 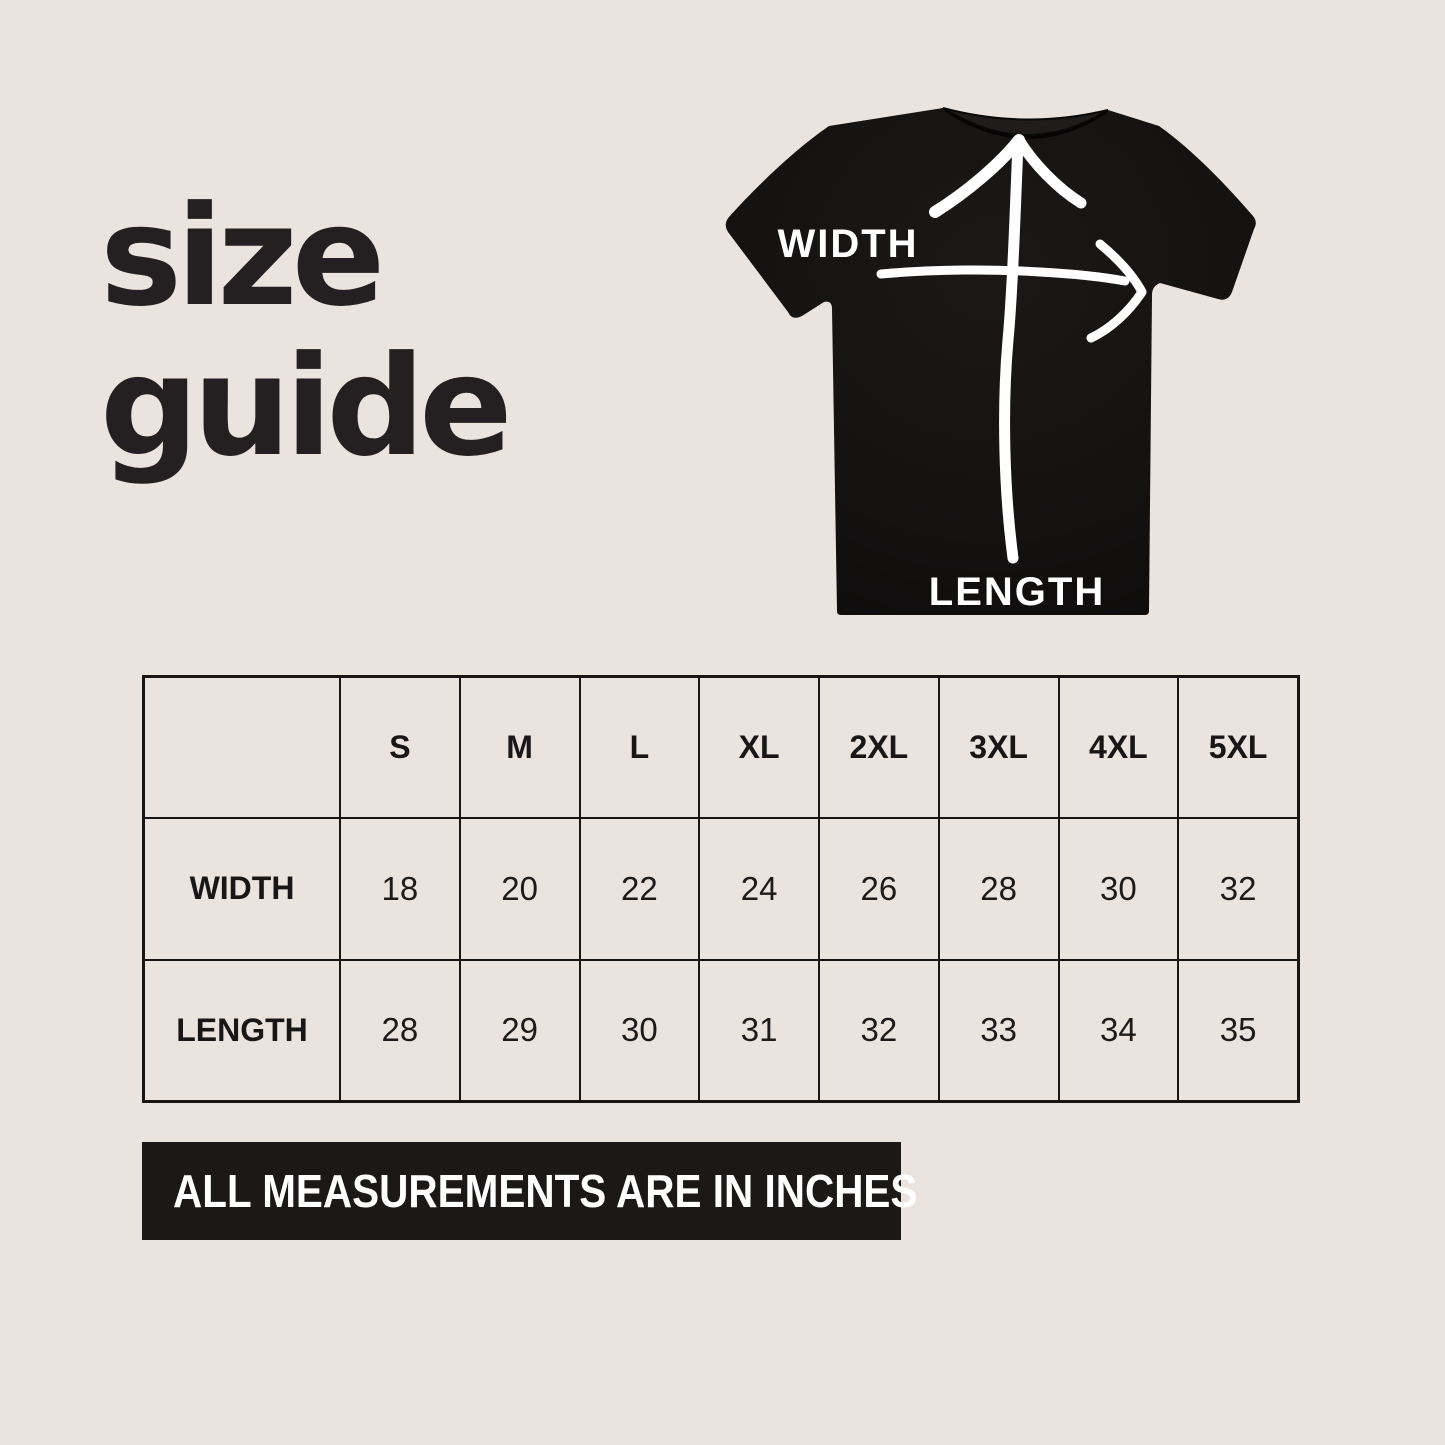 I want to click on collar, so click(x=1025, y=121).